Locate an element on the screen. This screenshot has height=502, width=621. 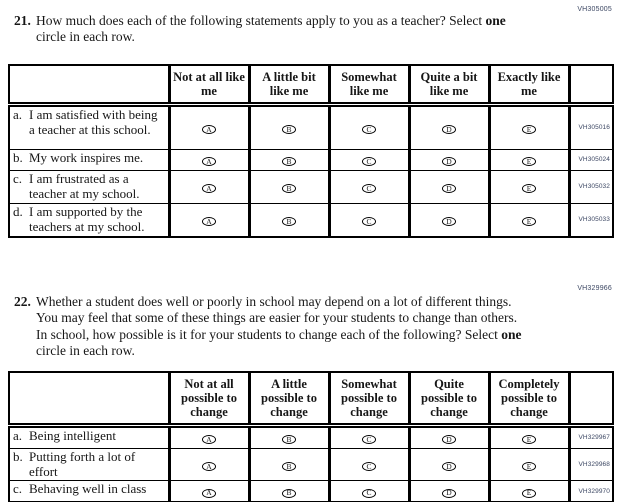
item-code: VH329970 is located at coordinates (590, 491).